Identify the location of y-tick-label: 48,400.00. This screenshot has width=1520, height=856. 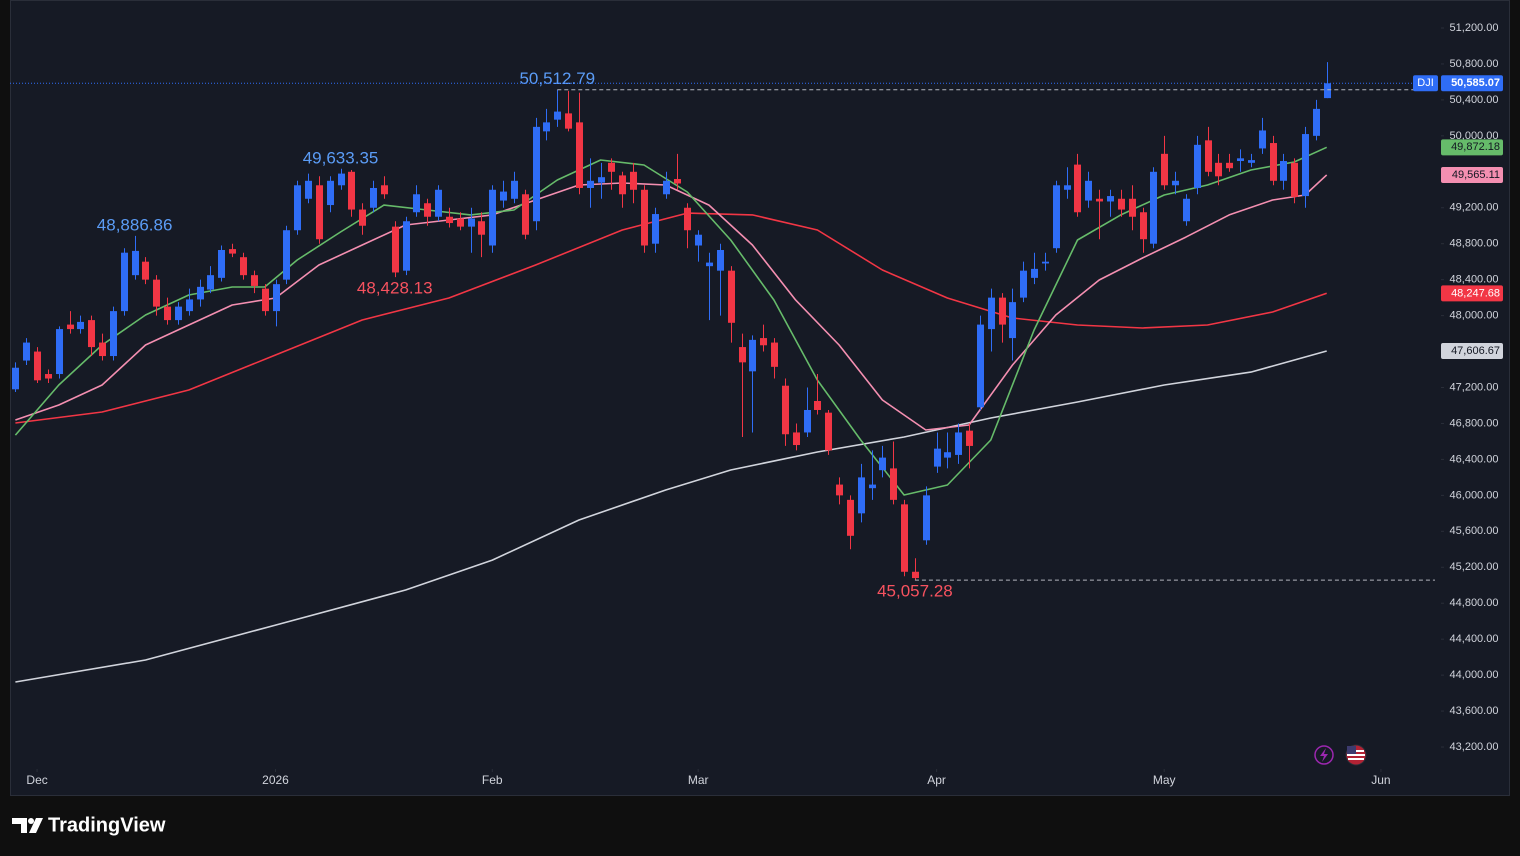
(1474, 280).